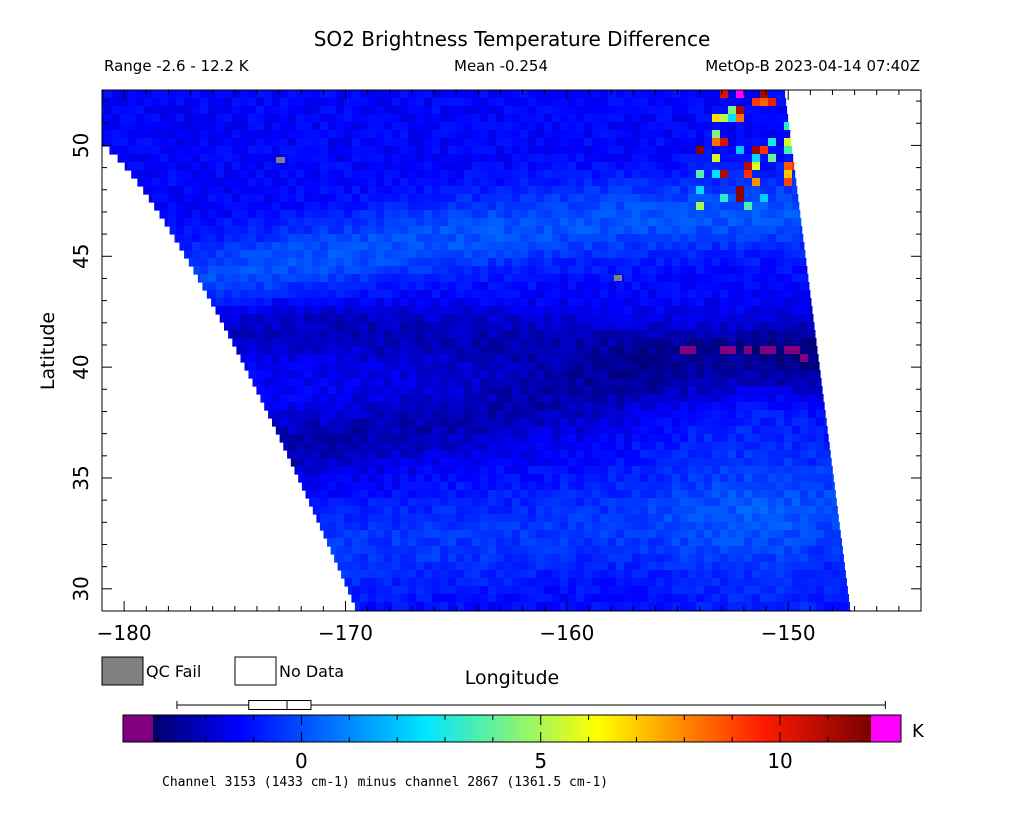  What do you see at coordinates (618, 278) in the screenshot?
I see `qc-fail-cell` at bounding box center [618, 278].